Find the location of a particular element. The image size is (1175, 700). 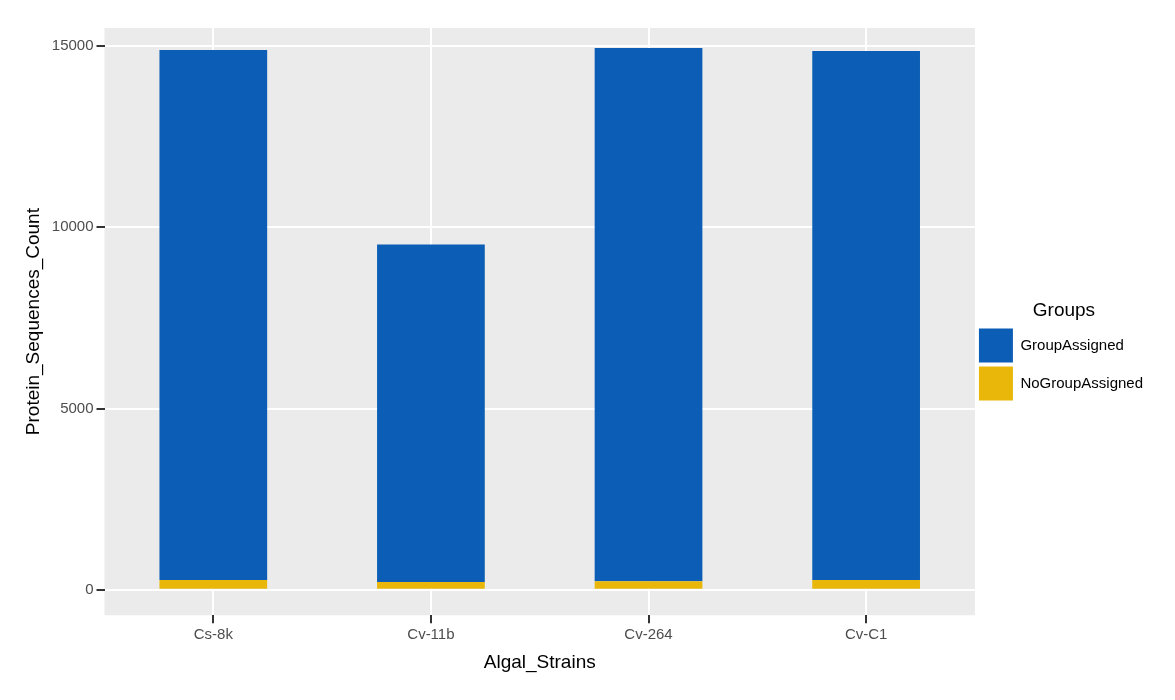

legend-label: GroupAssigned is located at coordinates (1072, 344).